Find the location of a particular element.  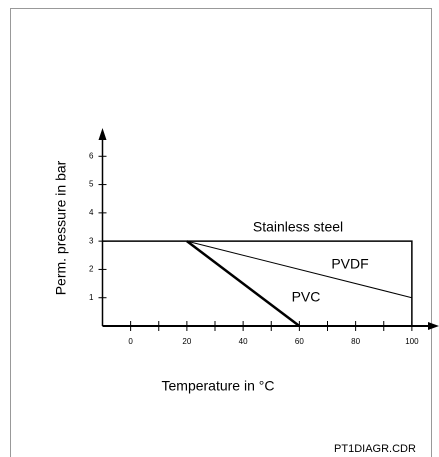

series-label: PVDF is located at coordinates (349, 264).